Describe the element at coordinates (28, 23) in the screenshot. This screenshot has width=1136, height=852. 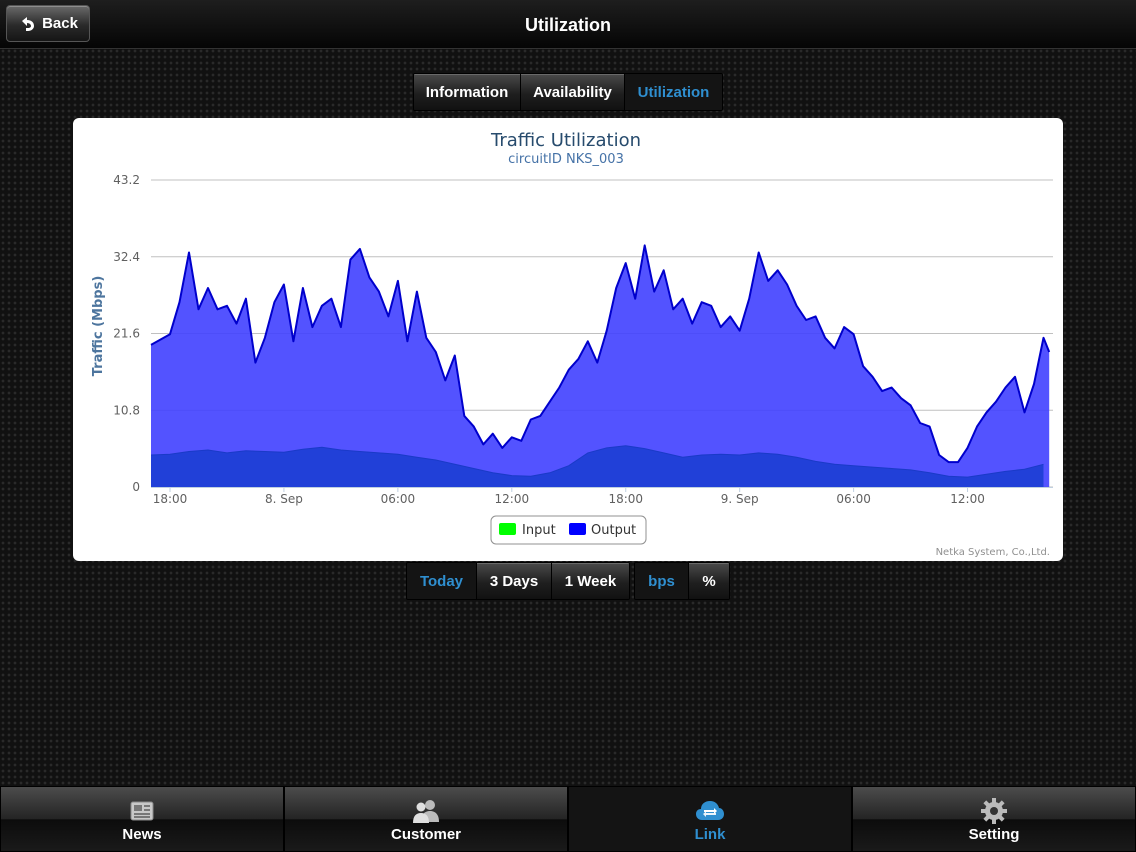
I see `back-arrow-icon` at that location.